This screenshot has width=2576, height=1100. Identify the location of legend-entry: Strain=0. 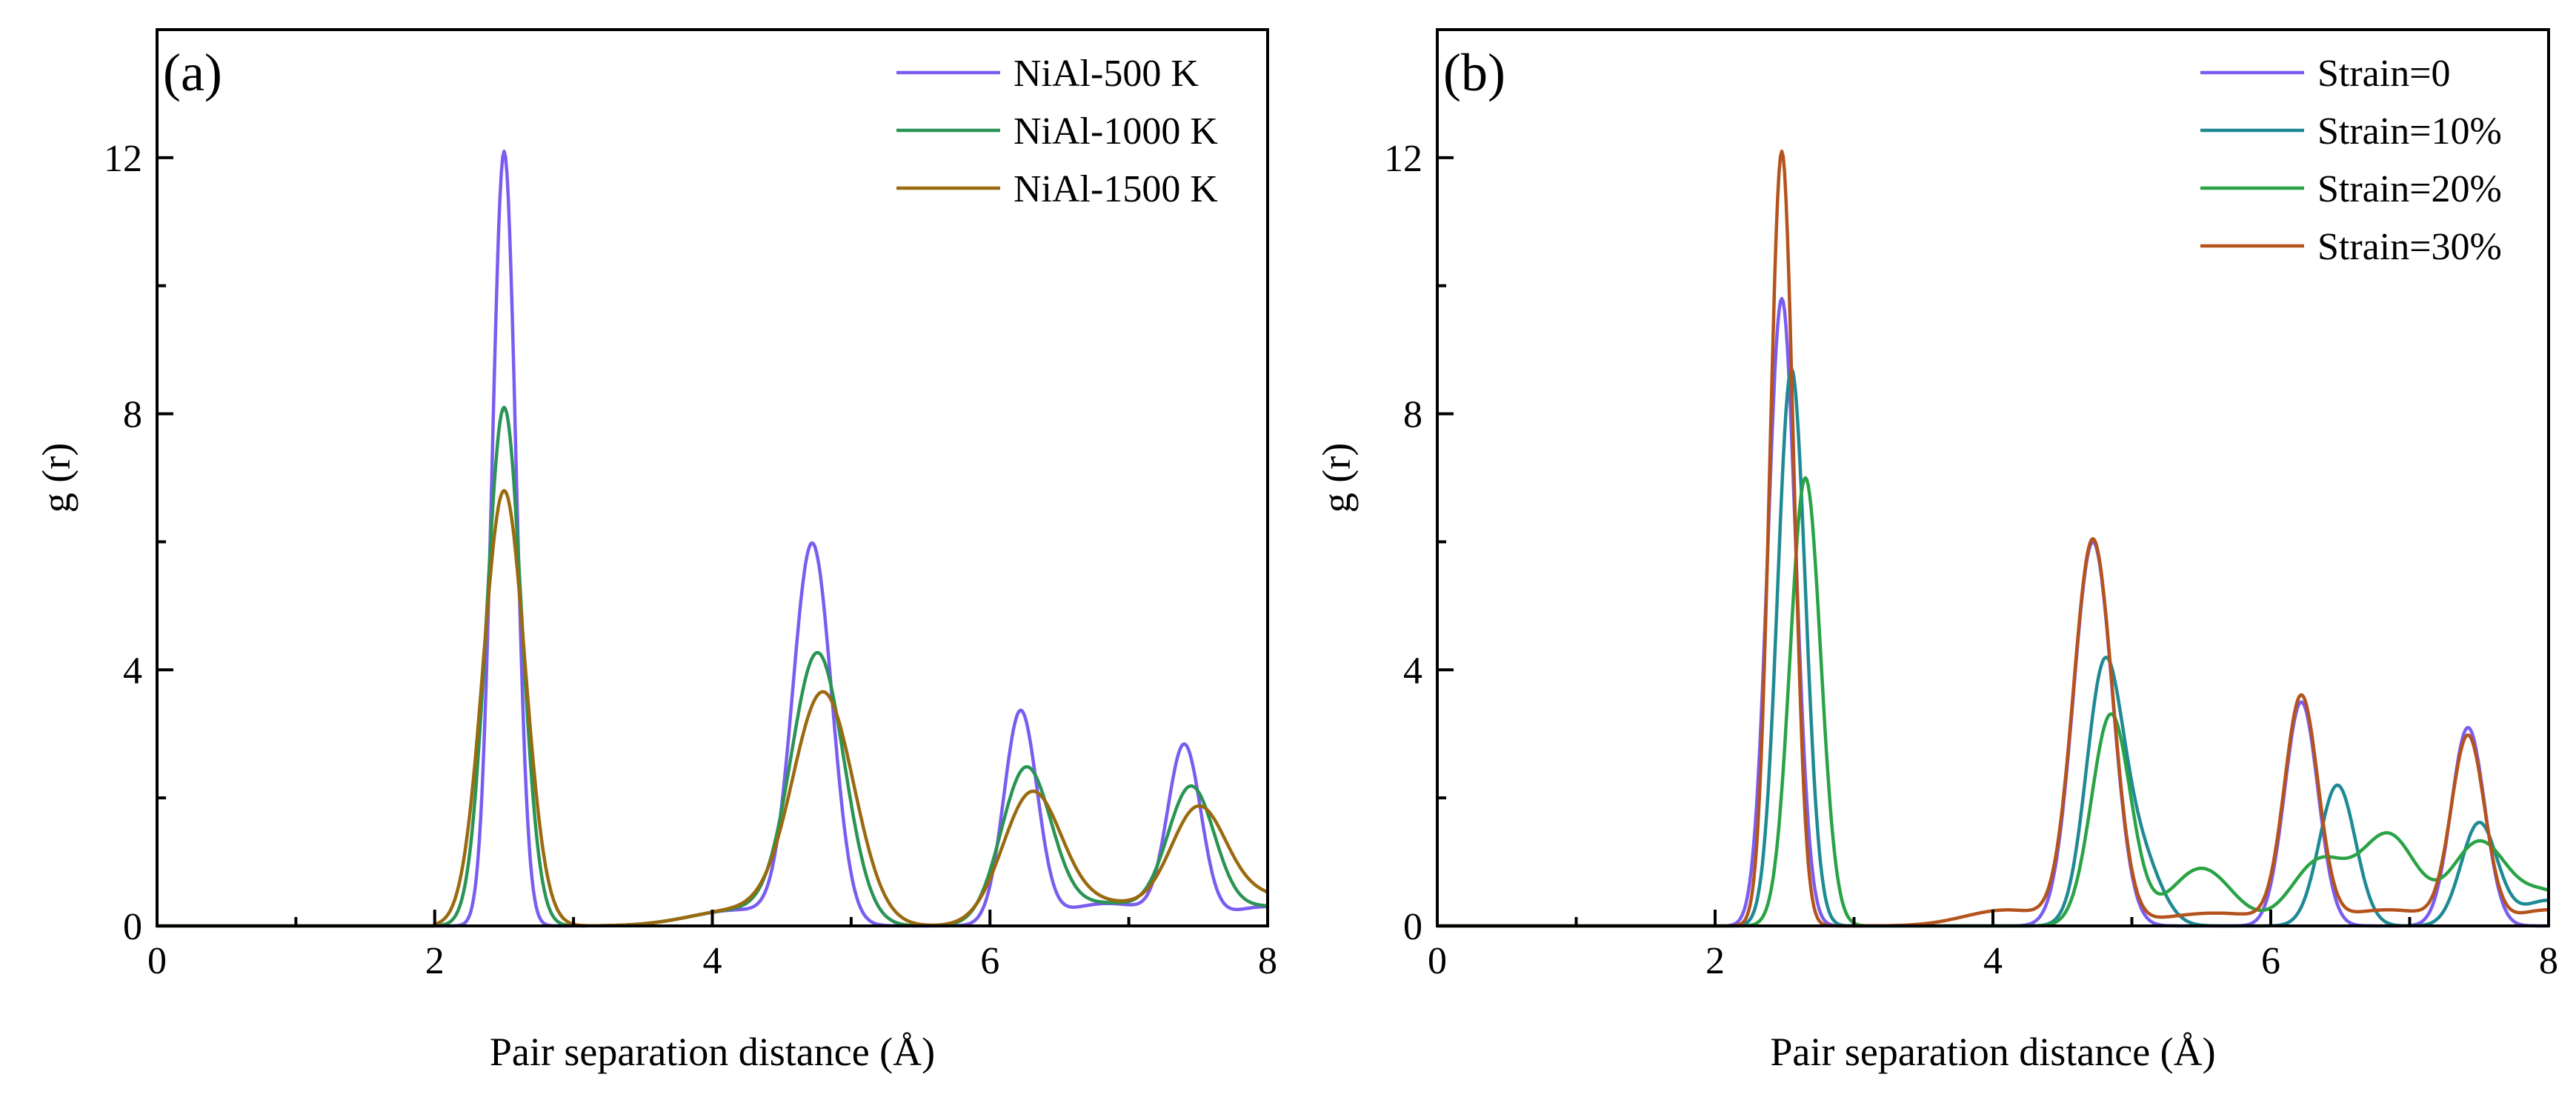
(2384, 74).